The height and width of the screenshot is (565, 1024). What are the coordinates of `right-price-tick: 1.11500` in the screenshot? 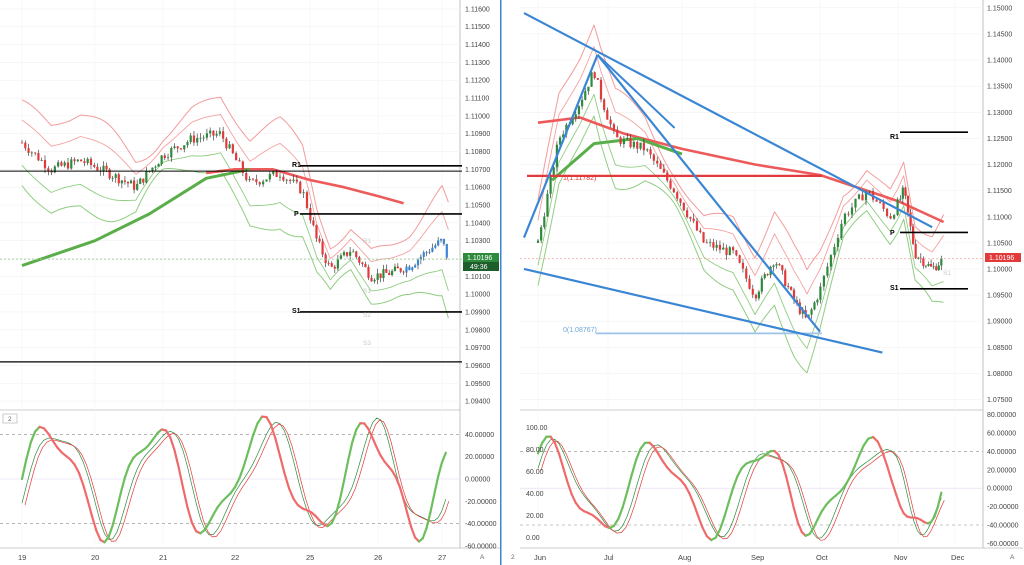 It's located at (999, 191).